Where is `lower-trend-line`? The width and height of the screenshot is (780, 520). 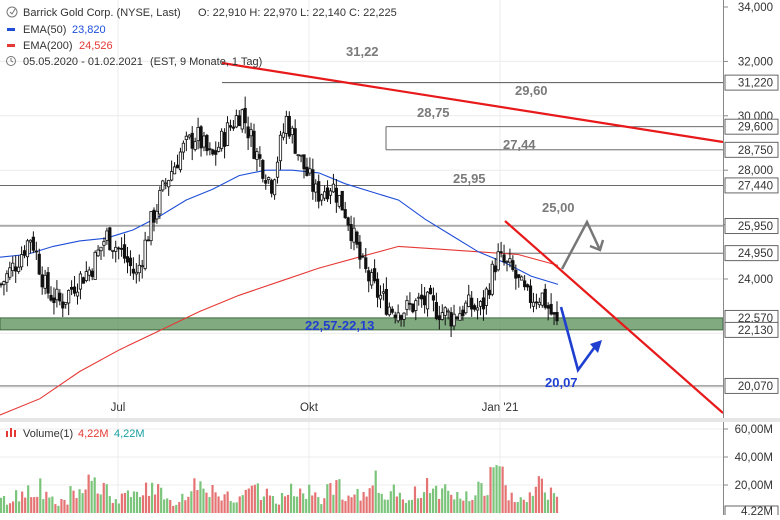
lower-trend-line is located at coordinates (614, 317).